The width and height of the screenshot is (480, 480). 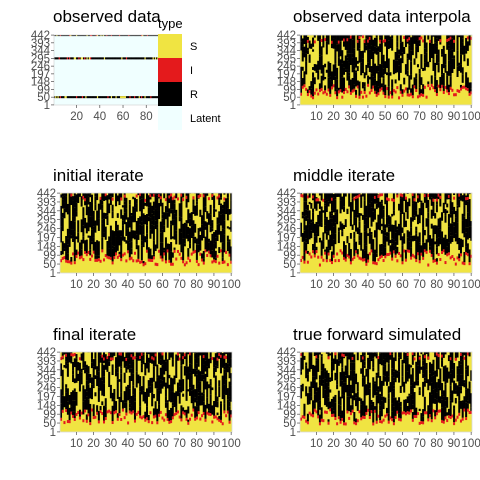 I want to click on legend-key-r, so click(x=170, y=94).